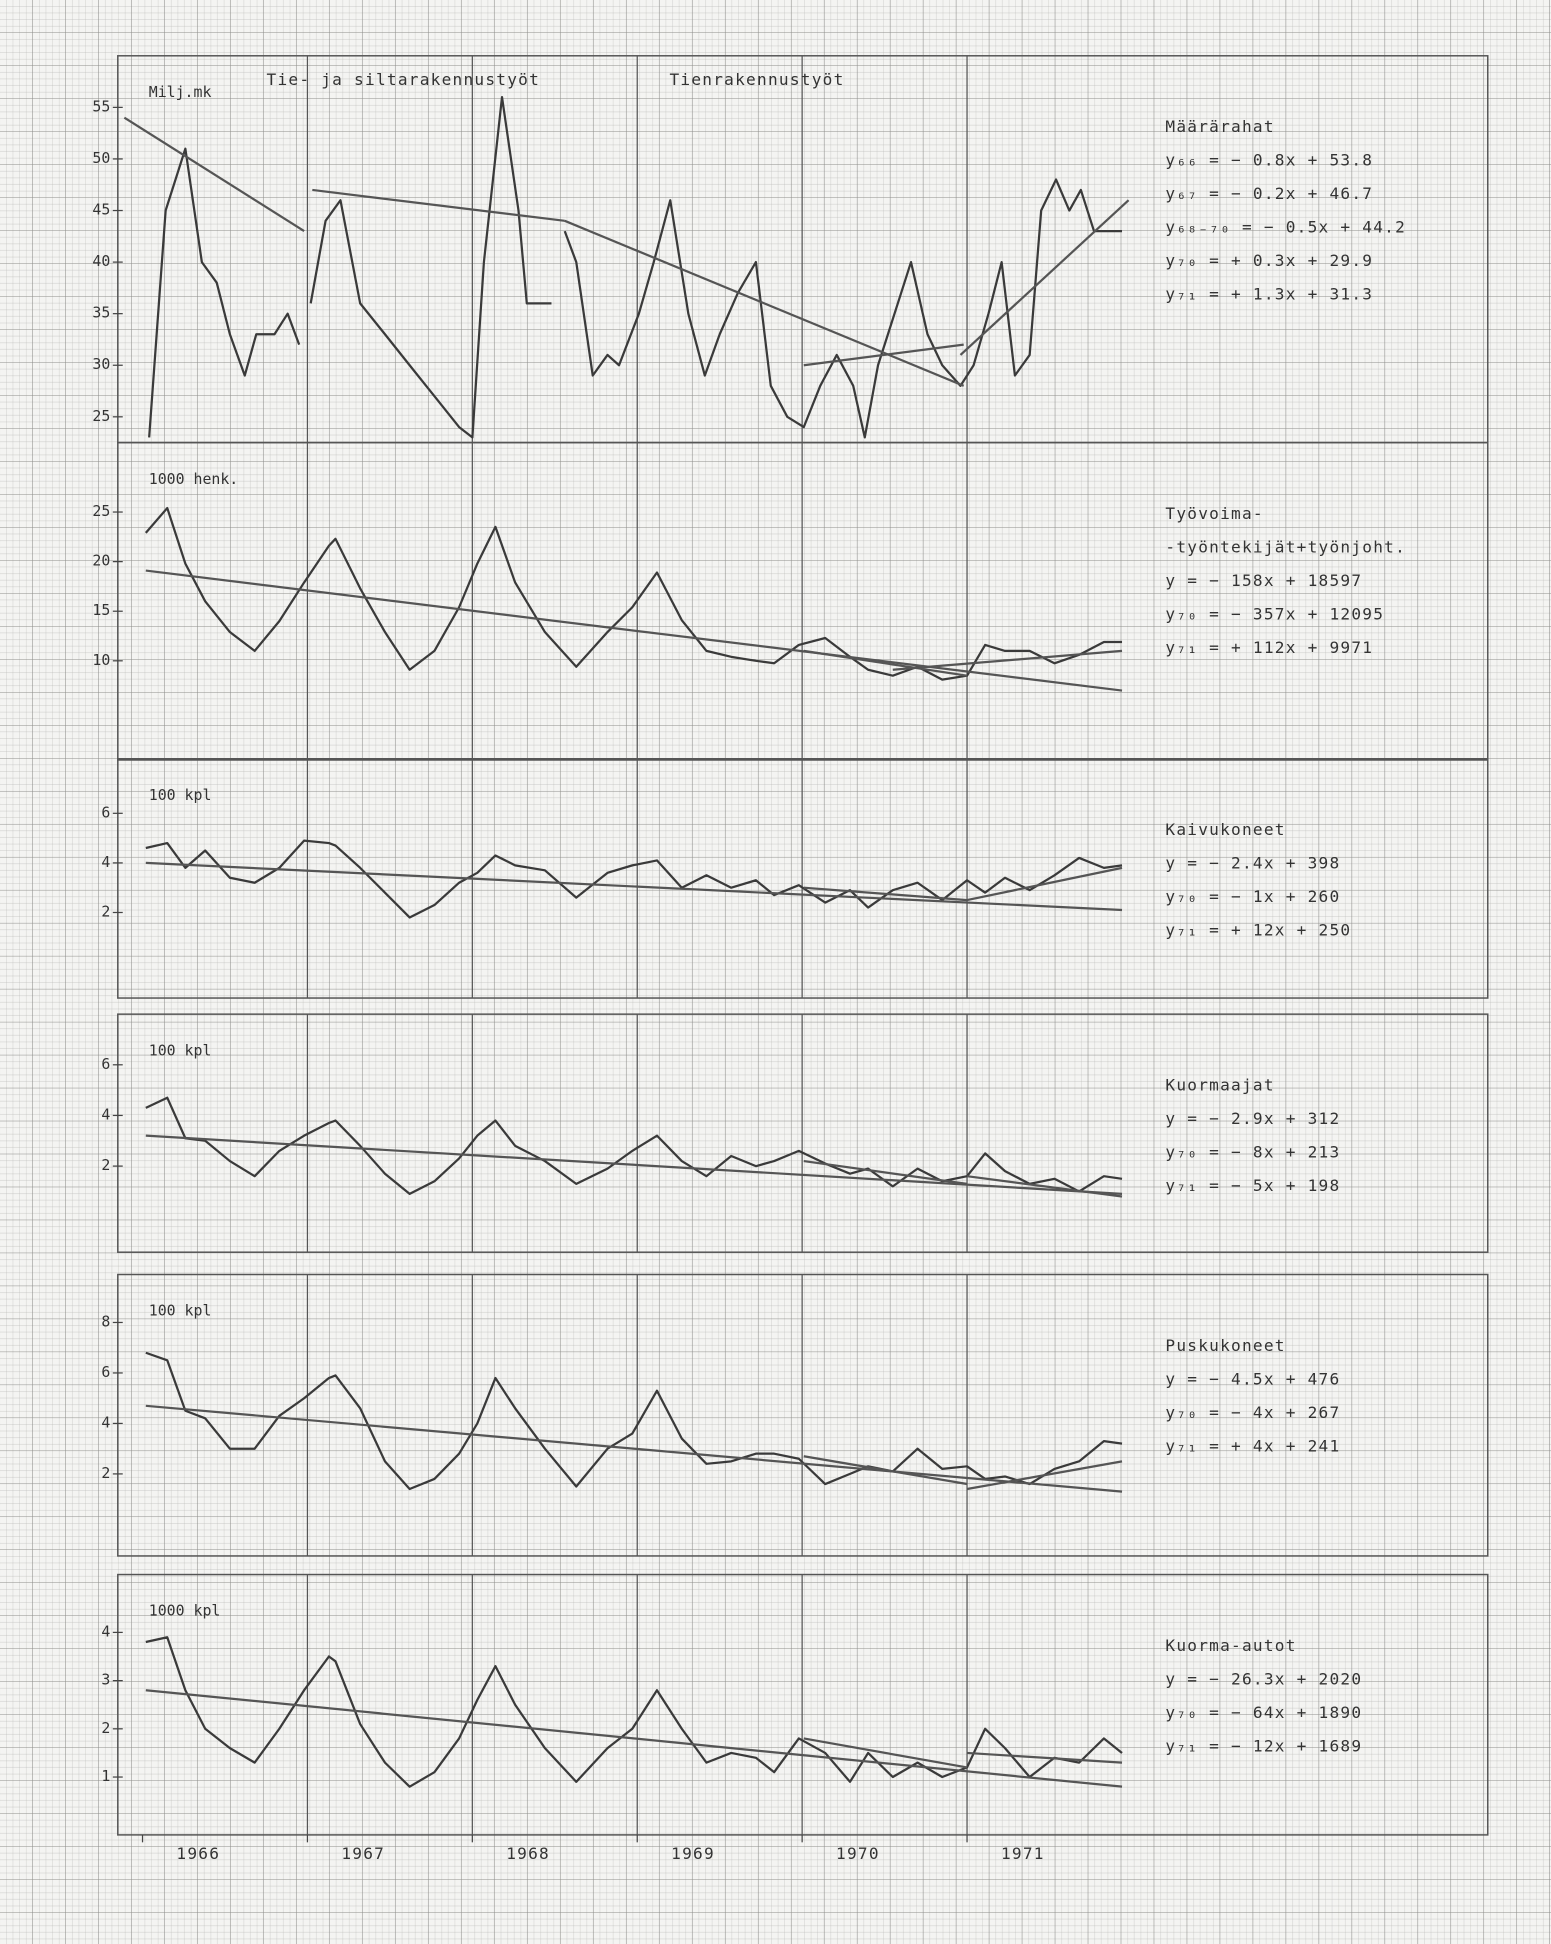  What do you see at coordinates (101, 610) in the screenshot?
I see `y-tick-label: 15` at bounding box center [101, 610].